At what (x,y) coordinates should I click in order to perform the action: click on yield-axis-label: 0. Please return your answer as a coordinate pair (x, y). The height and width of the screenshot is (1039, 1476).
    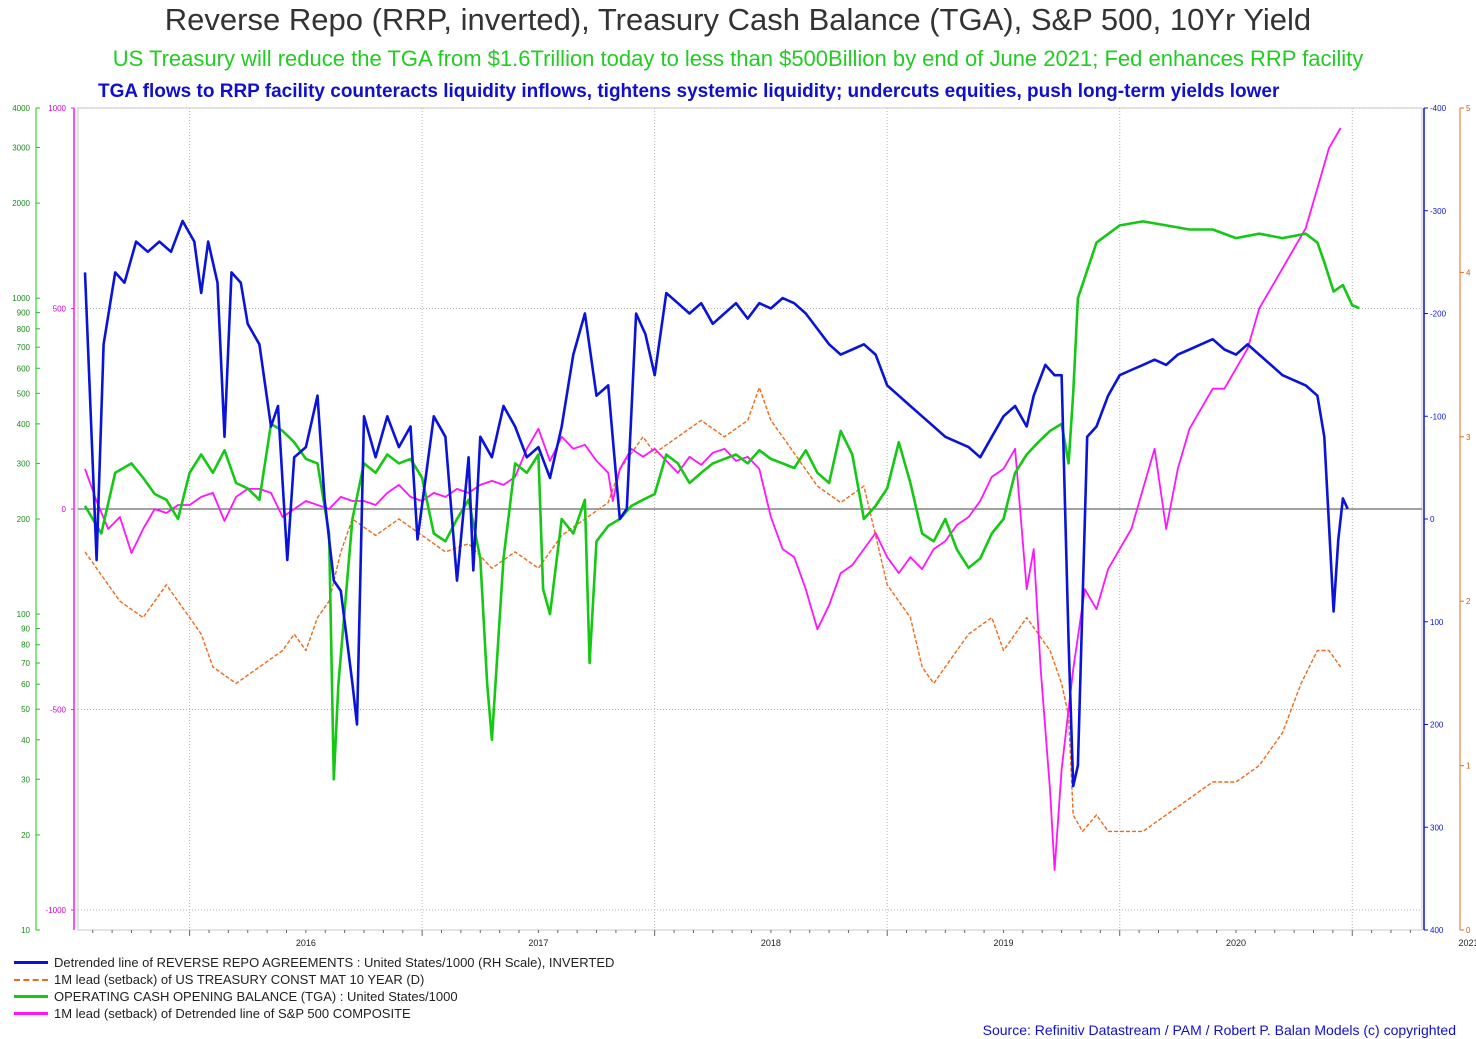
    Looking at the image, I should click on (1468, 930).